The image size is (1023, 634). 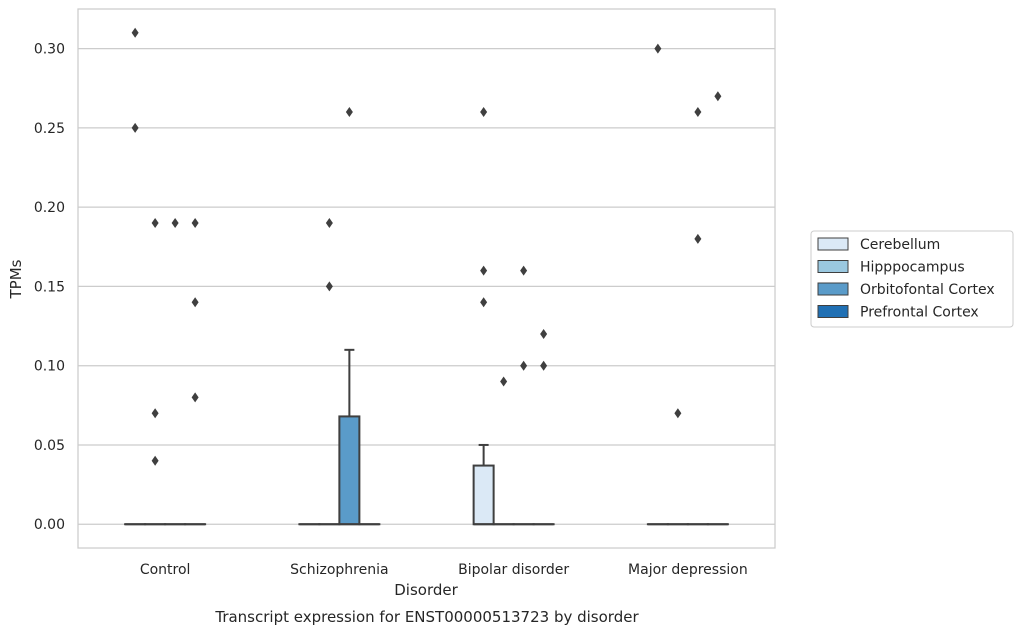 I want to click on x-tick-label: Control, so click(x=165, y=570).